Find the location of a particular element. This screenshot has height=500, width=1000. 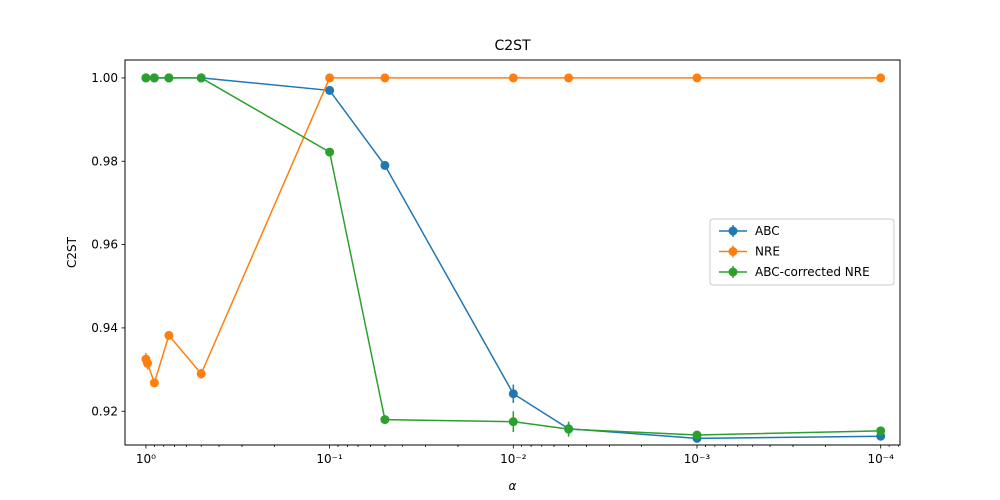

y-axis: 0.92 0.94 0.96 0.98 1.00 is located at coordinates (108, 244).